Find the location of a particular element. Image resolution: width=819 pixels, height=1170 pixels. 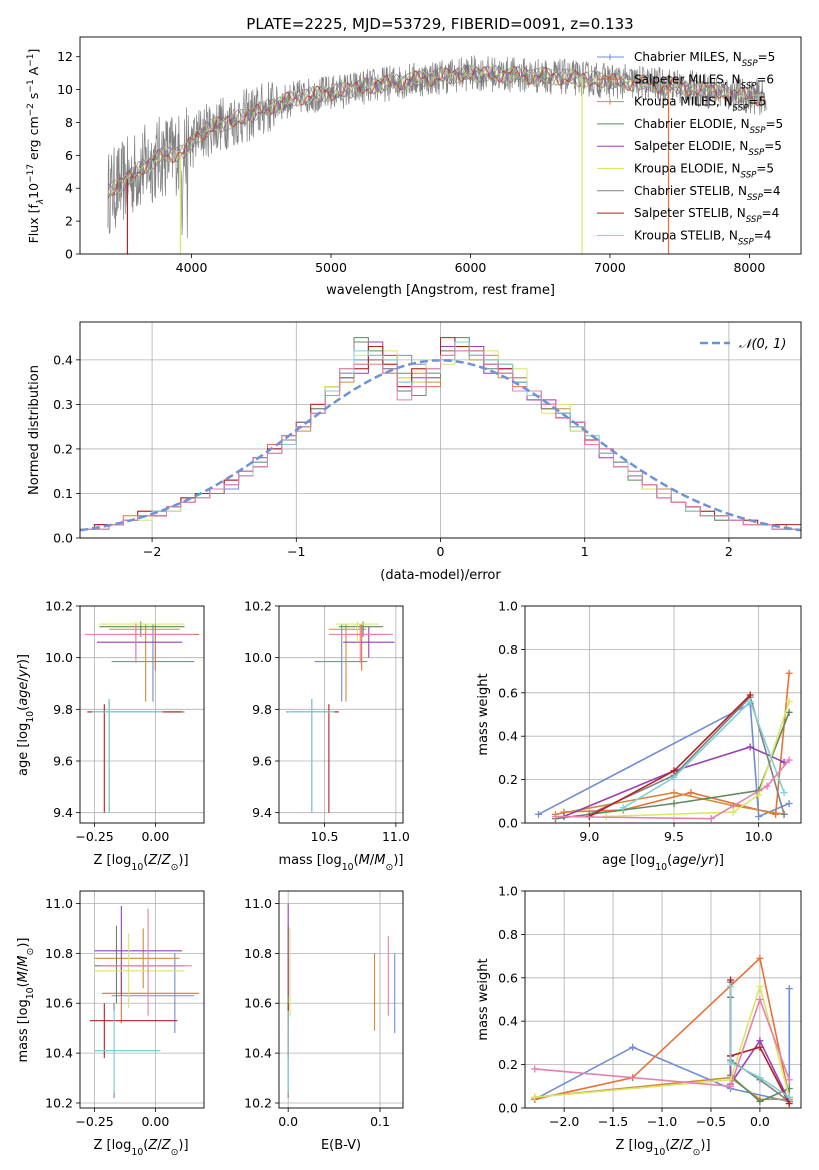

x-tick-label: −2 is located at coordinates (152, 551).